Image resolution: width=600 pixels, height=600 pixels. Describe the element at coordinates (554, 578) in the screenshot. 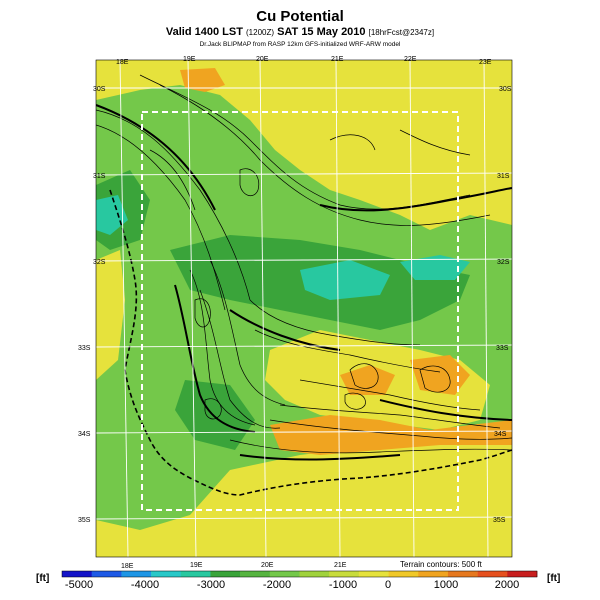

I see `colorbar-unit-right: [ft]` at that location.